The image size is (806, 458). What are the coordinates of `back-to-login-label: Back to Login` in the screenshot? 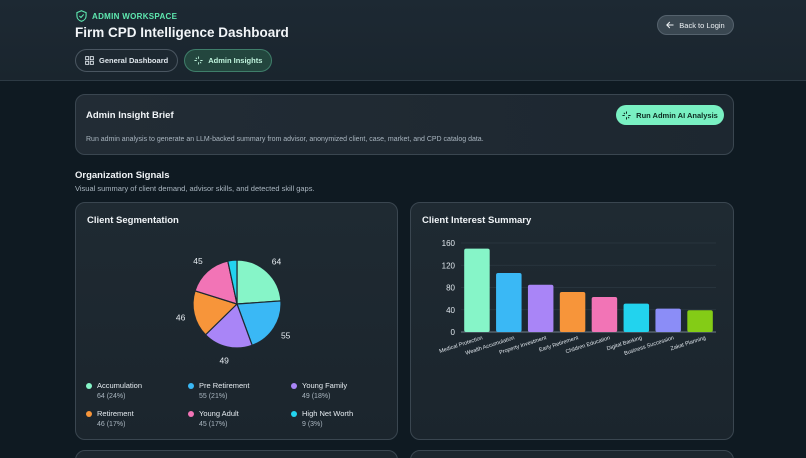 It's located at (702, 25).